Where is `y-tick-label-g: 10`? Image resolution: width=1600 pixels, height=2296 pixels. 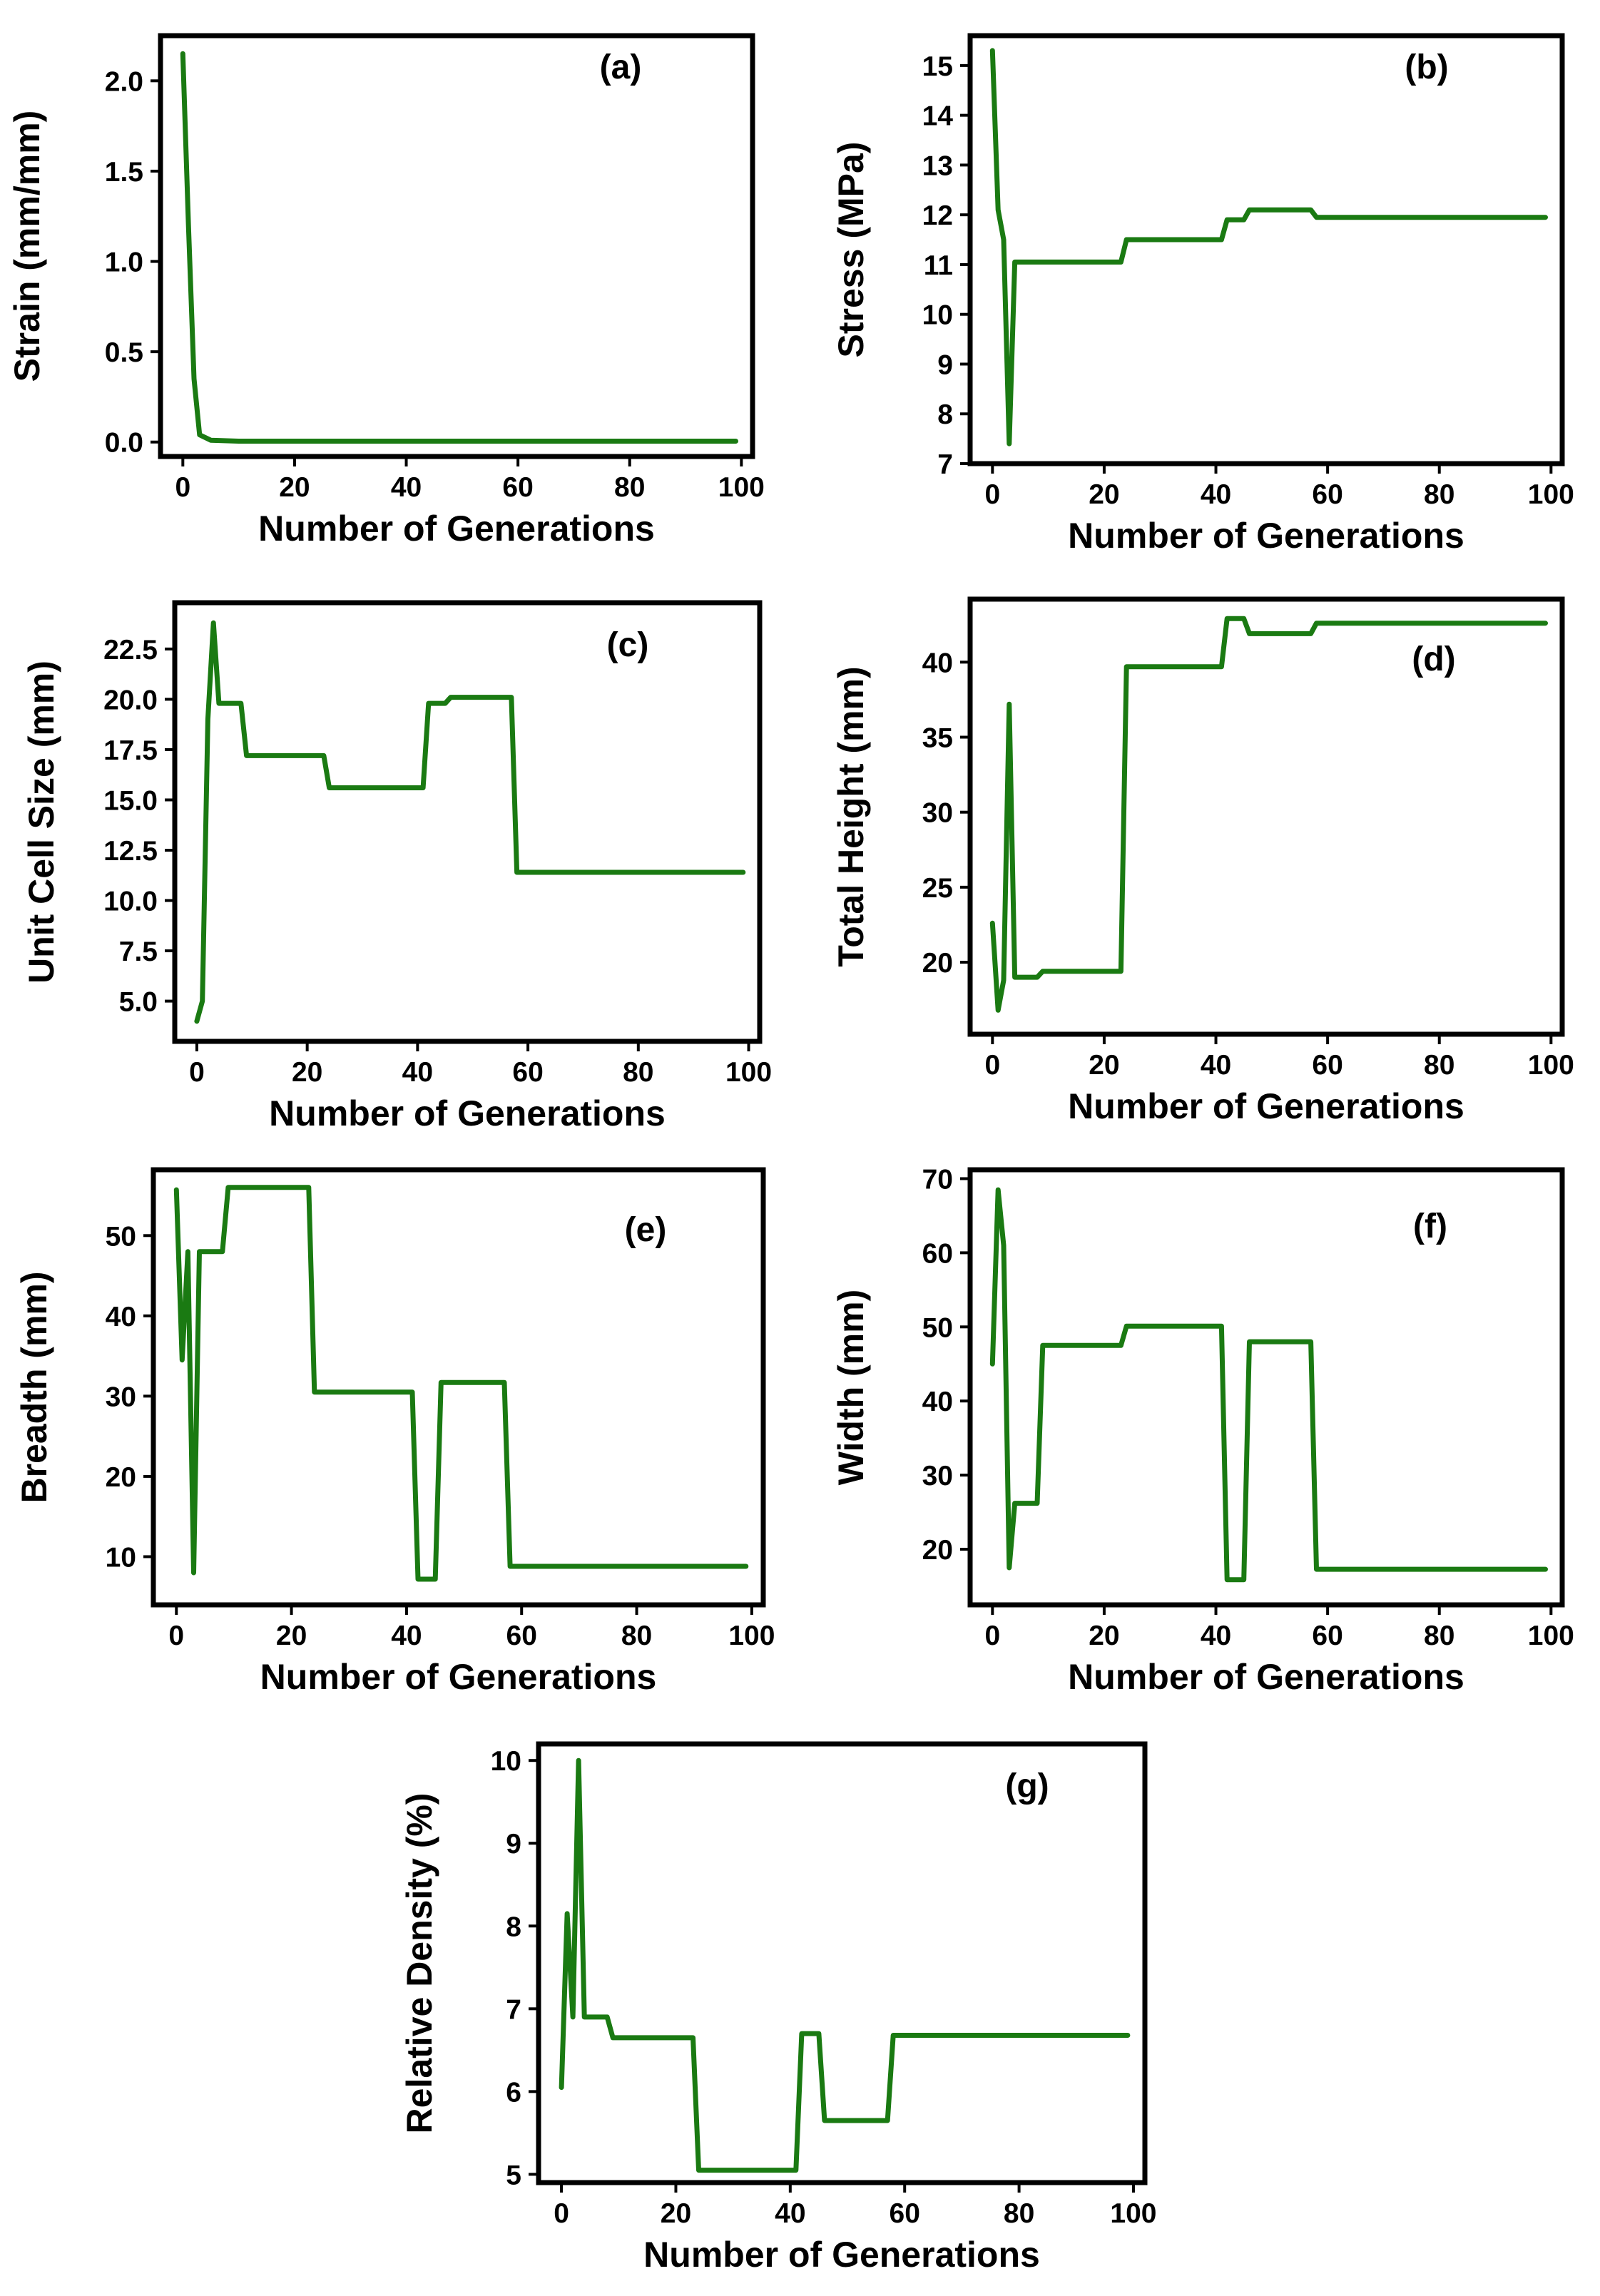
y-tick-label-g: 10 is located at coordinates (506, 1761).